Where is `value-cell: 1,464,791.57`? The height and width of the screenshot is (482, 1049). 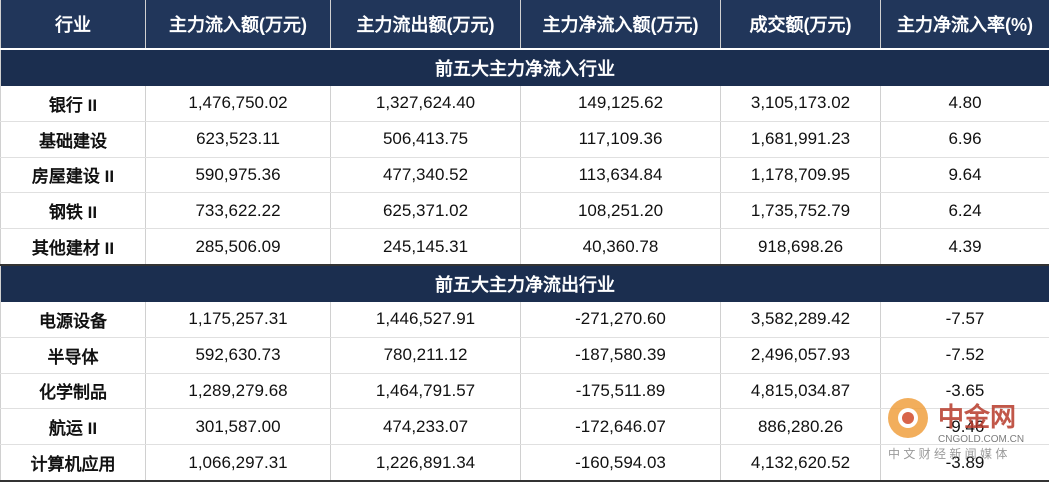 value-cell: 1,464,791.57 is located at coordinates (426, 391).